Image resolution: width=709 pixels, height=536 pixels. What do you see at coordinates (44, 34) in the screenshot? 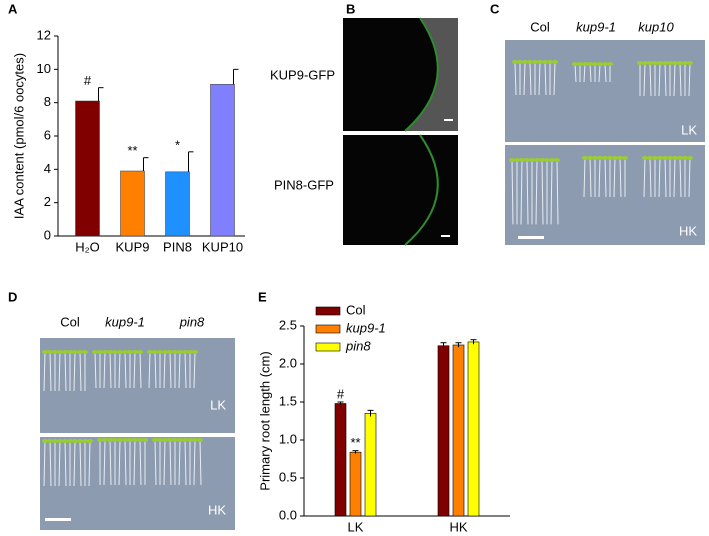
I see `y-tick-label: 12` at bounding box center [44, 34].